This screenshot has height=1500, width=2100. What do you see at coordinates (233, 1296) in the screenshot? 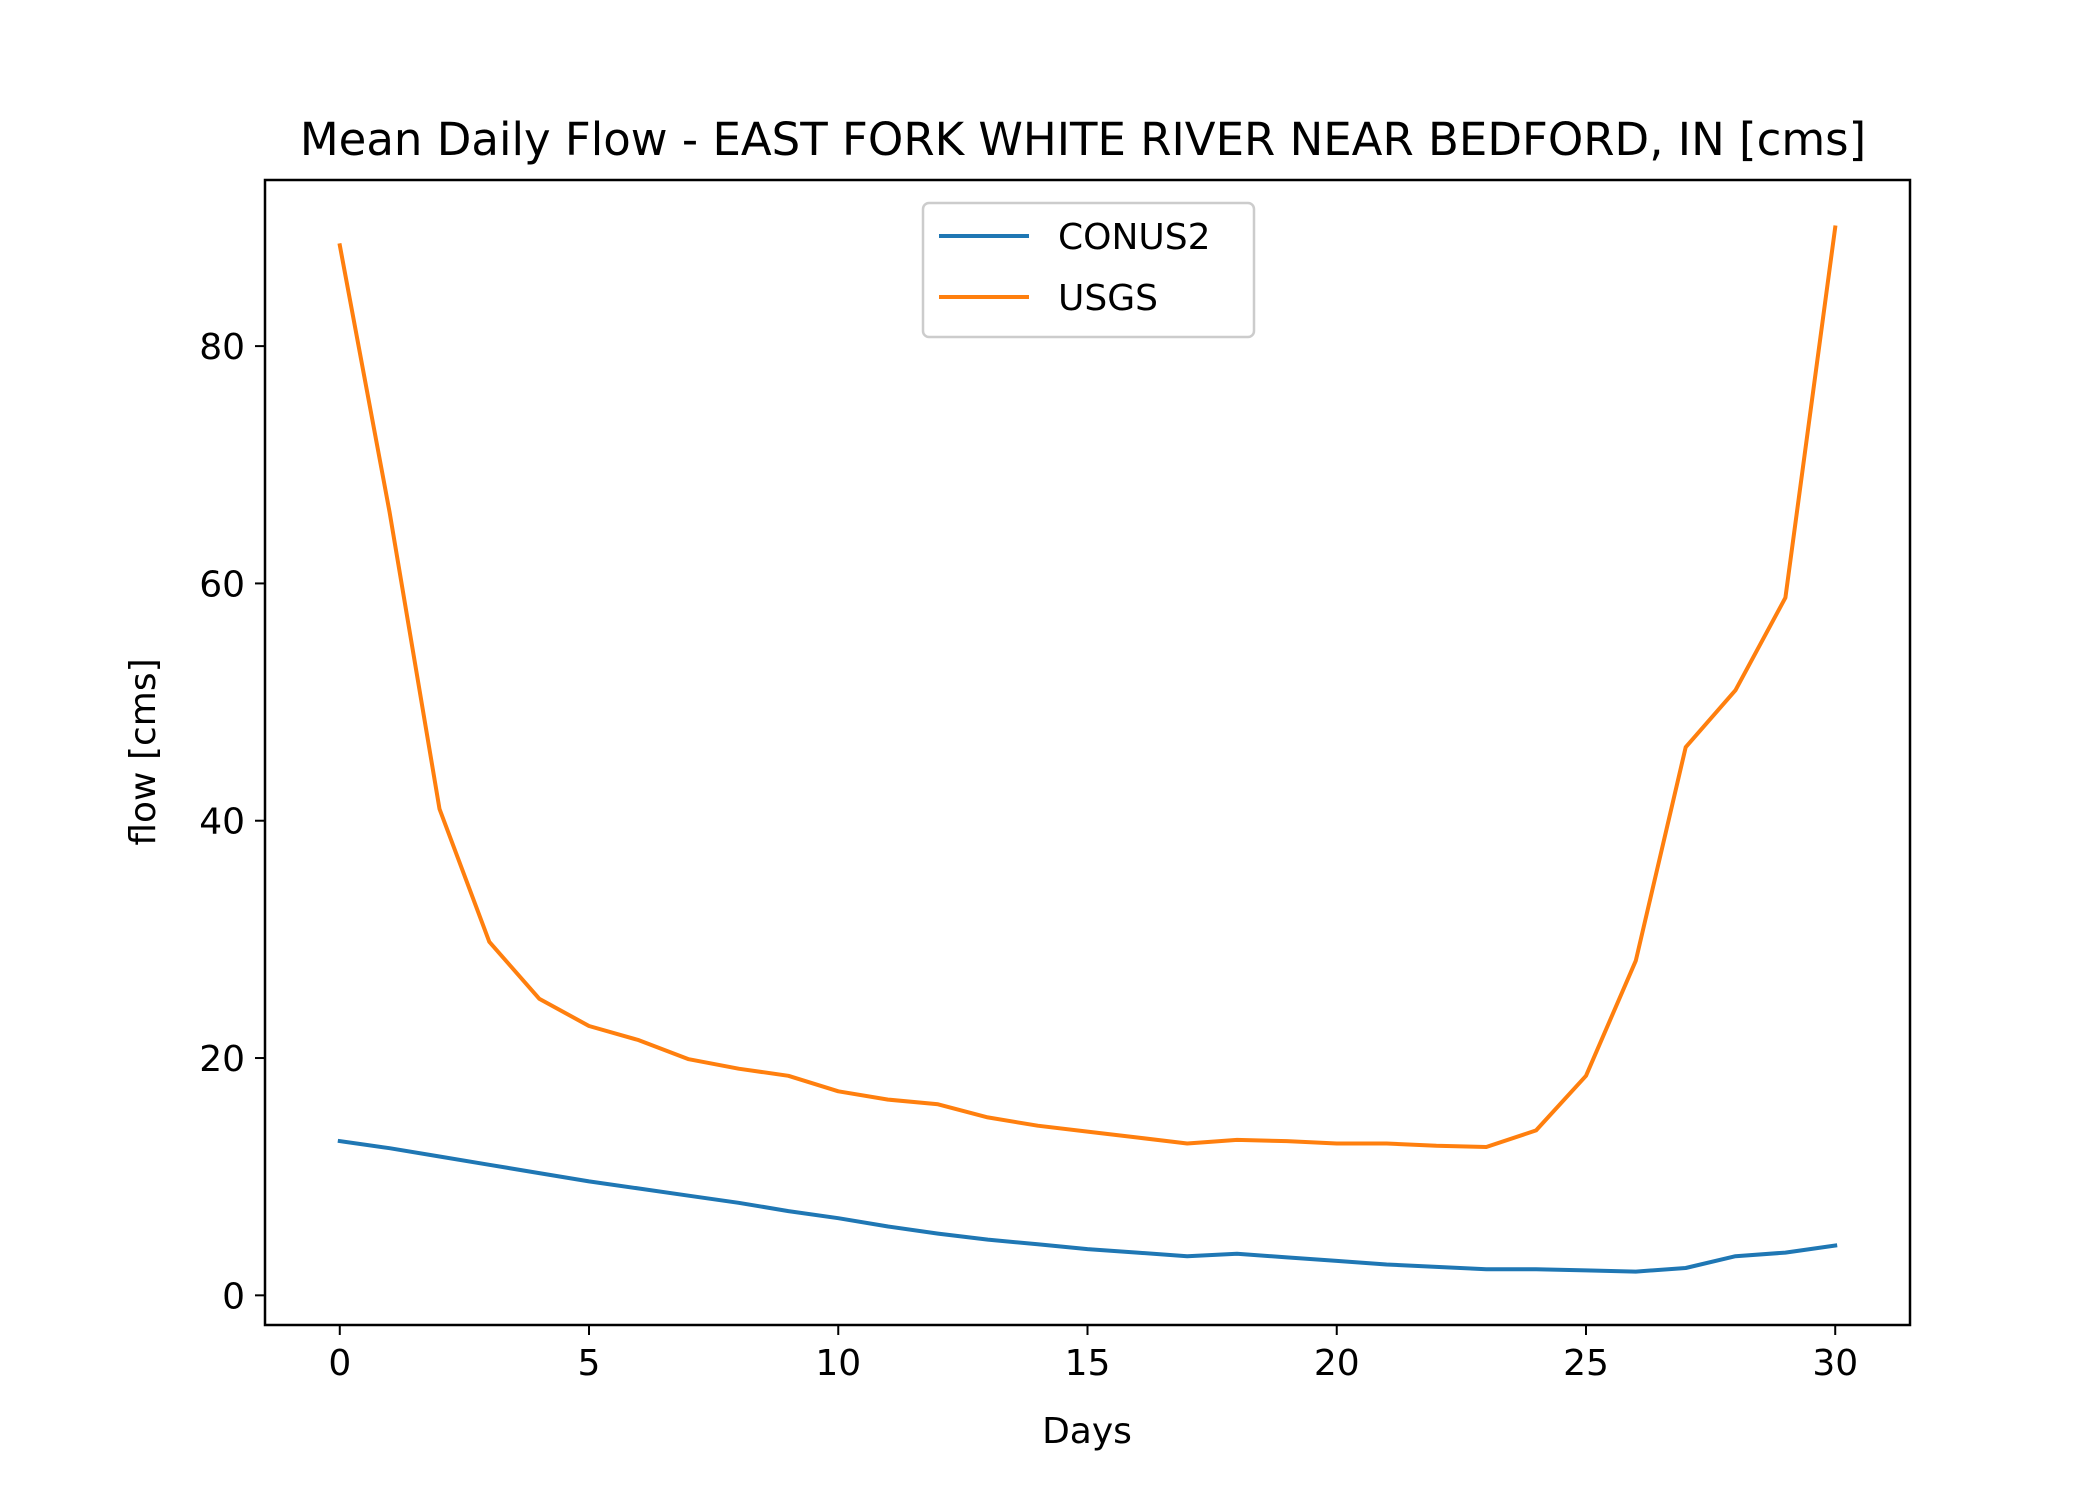
I see `y-tick-label: 0` at bounding box center [233, 1296].